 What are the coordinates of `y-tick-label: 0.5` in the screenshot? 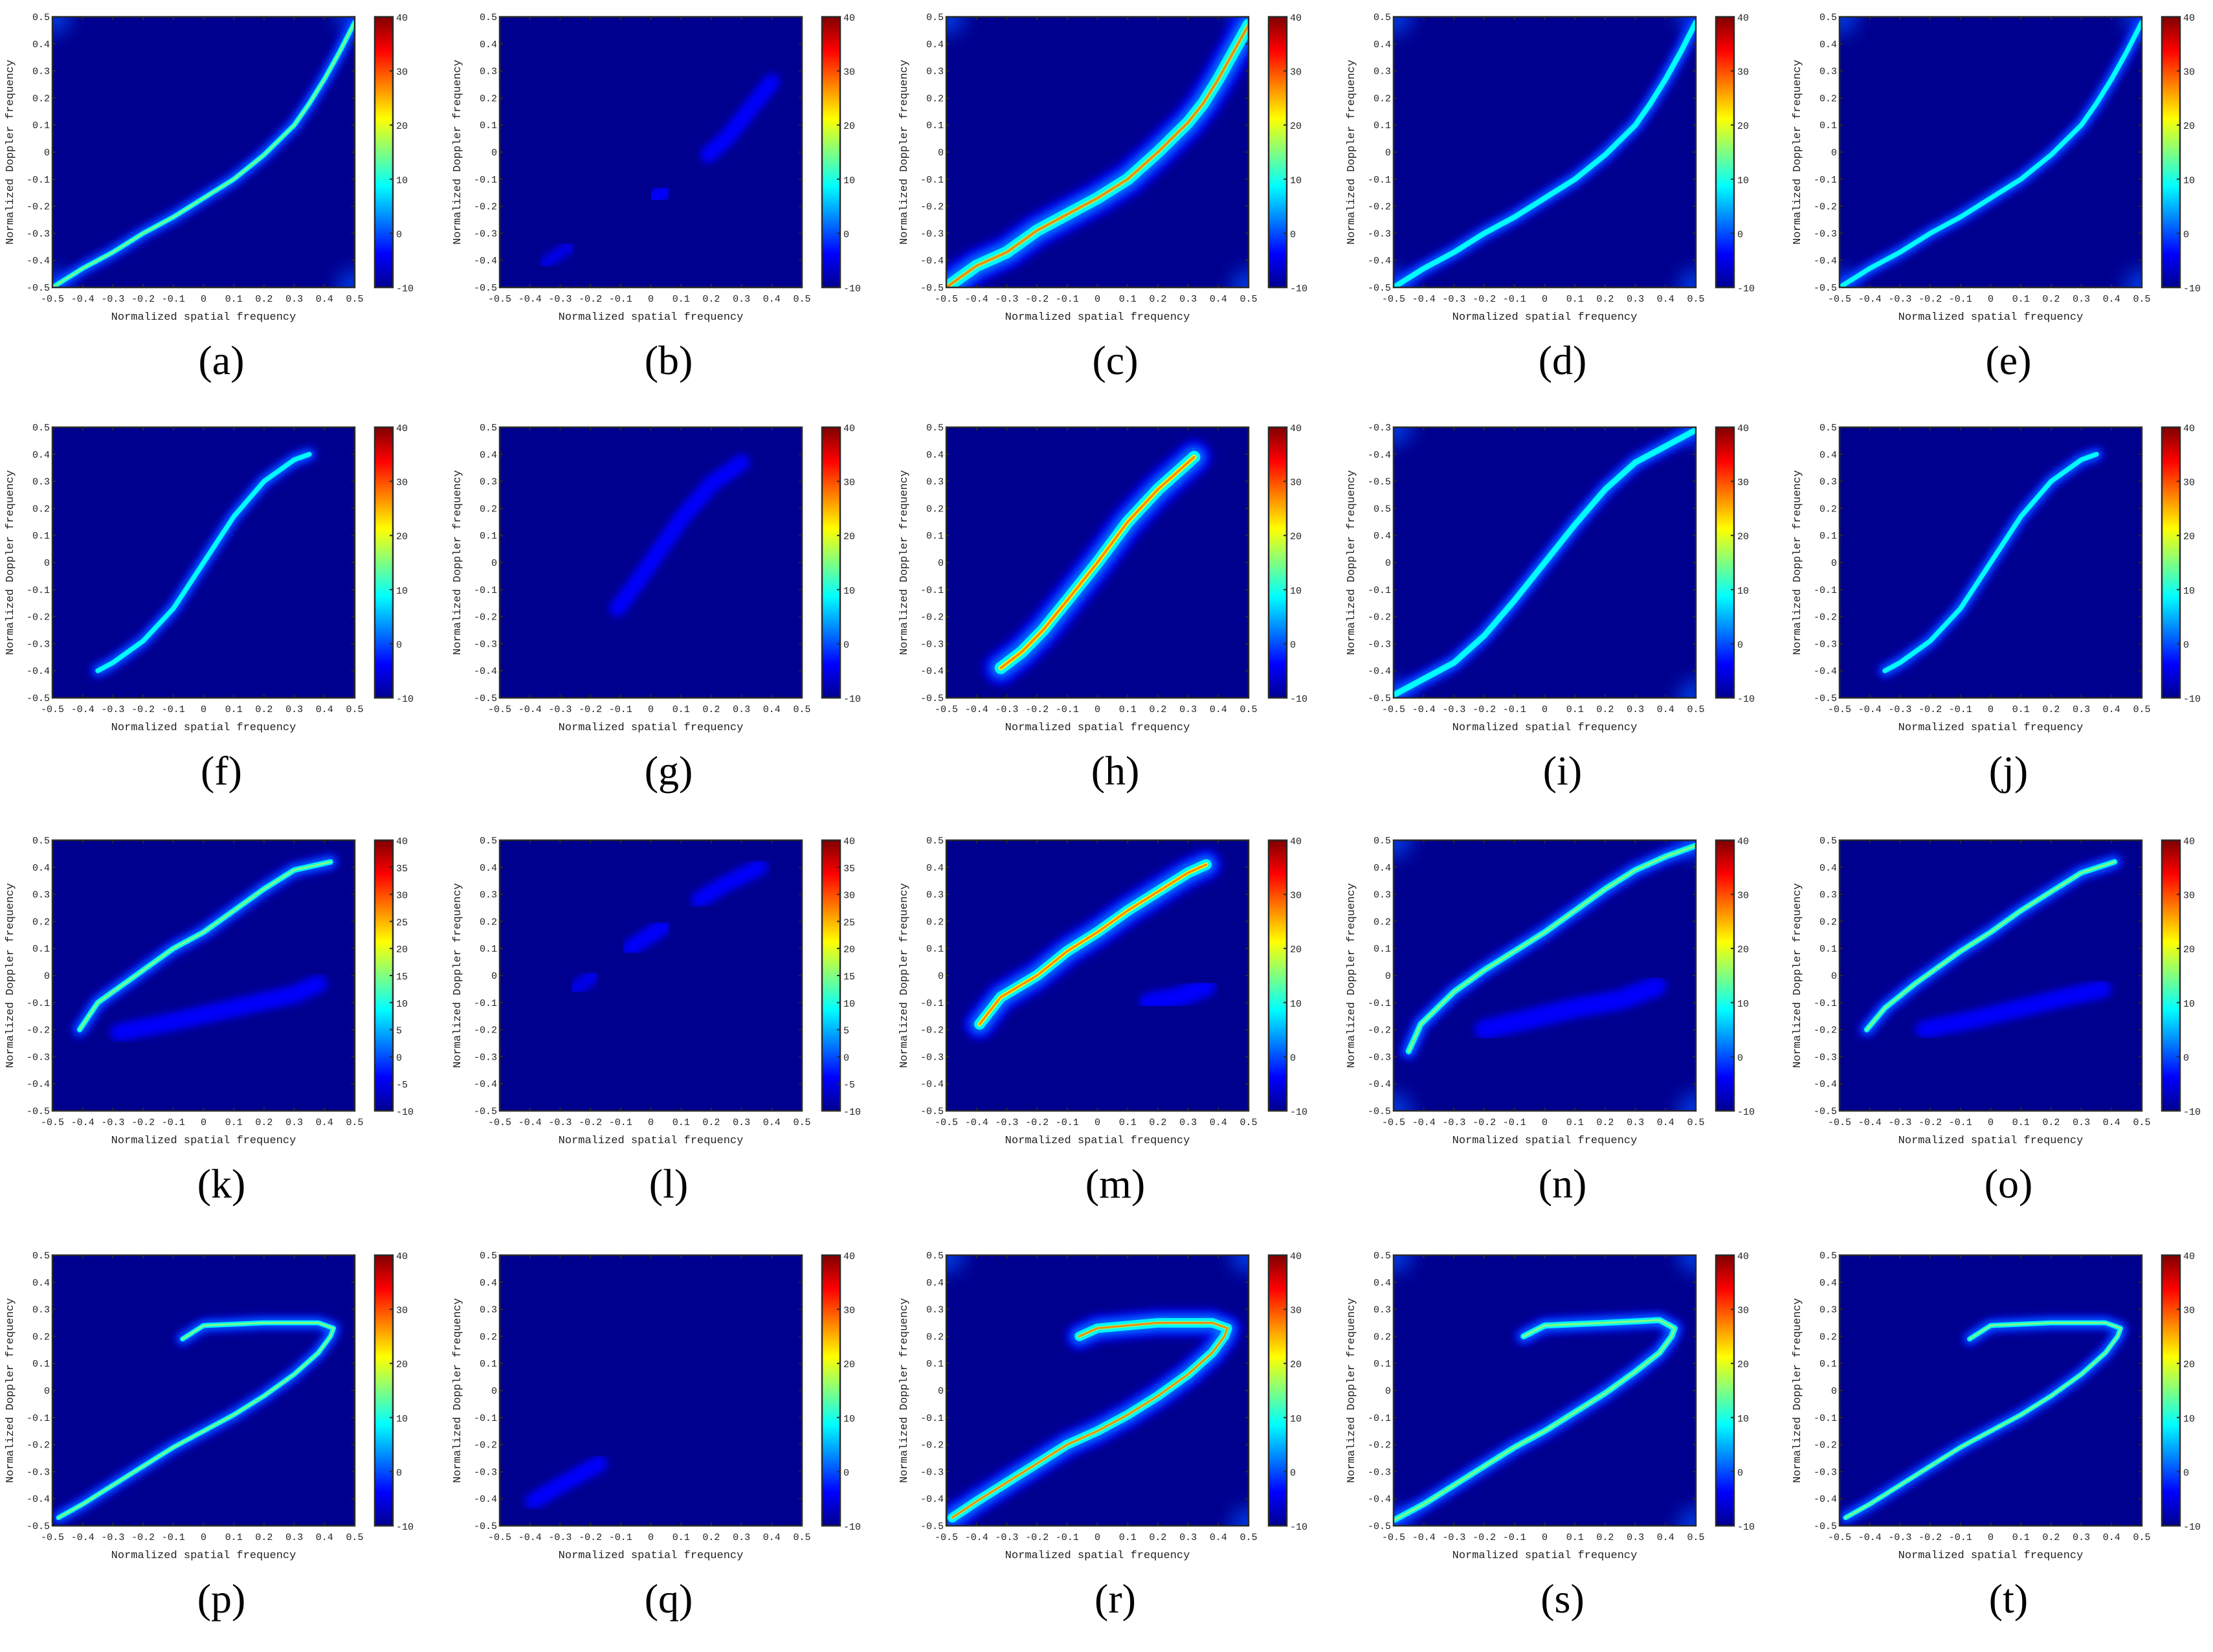 It's located at (935, 428).